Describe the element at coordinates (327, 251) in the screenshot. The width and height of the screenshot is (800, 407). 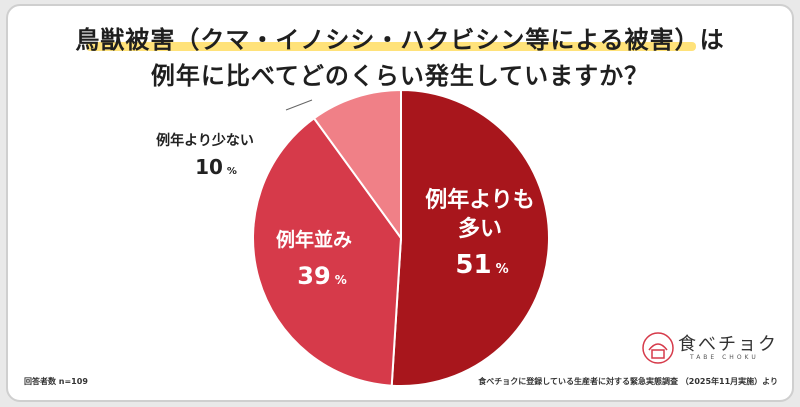
I see `slice-same` at that location.